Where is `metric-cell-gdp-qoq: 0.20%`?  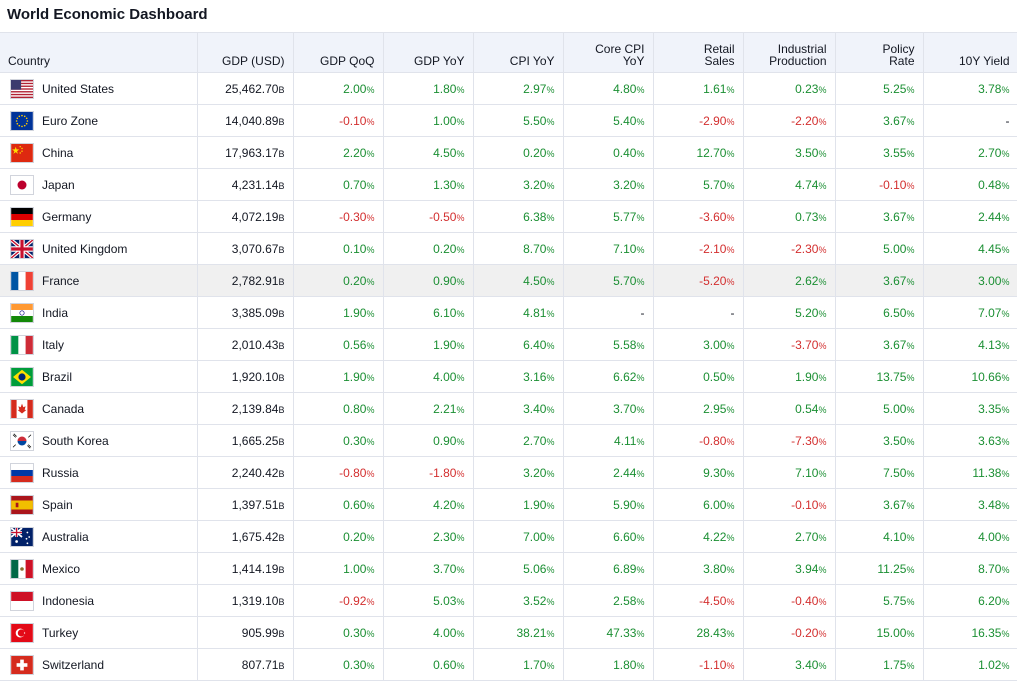 metric-cell-gdp-qoq: 0.20% is located at coordinates (338, 536).